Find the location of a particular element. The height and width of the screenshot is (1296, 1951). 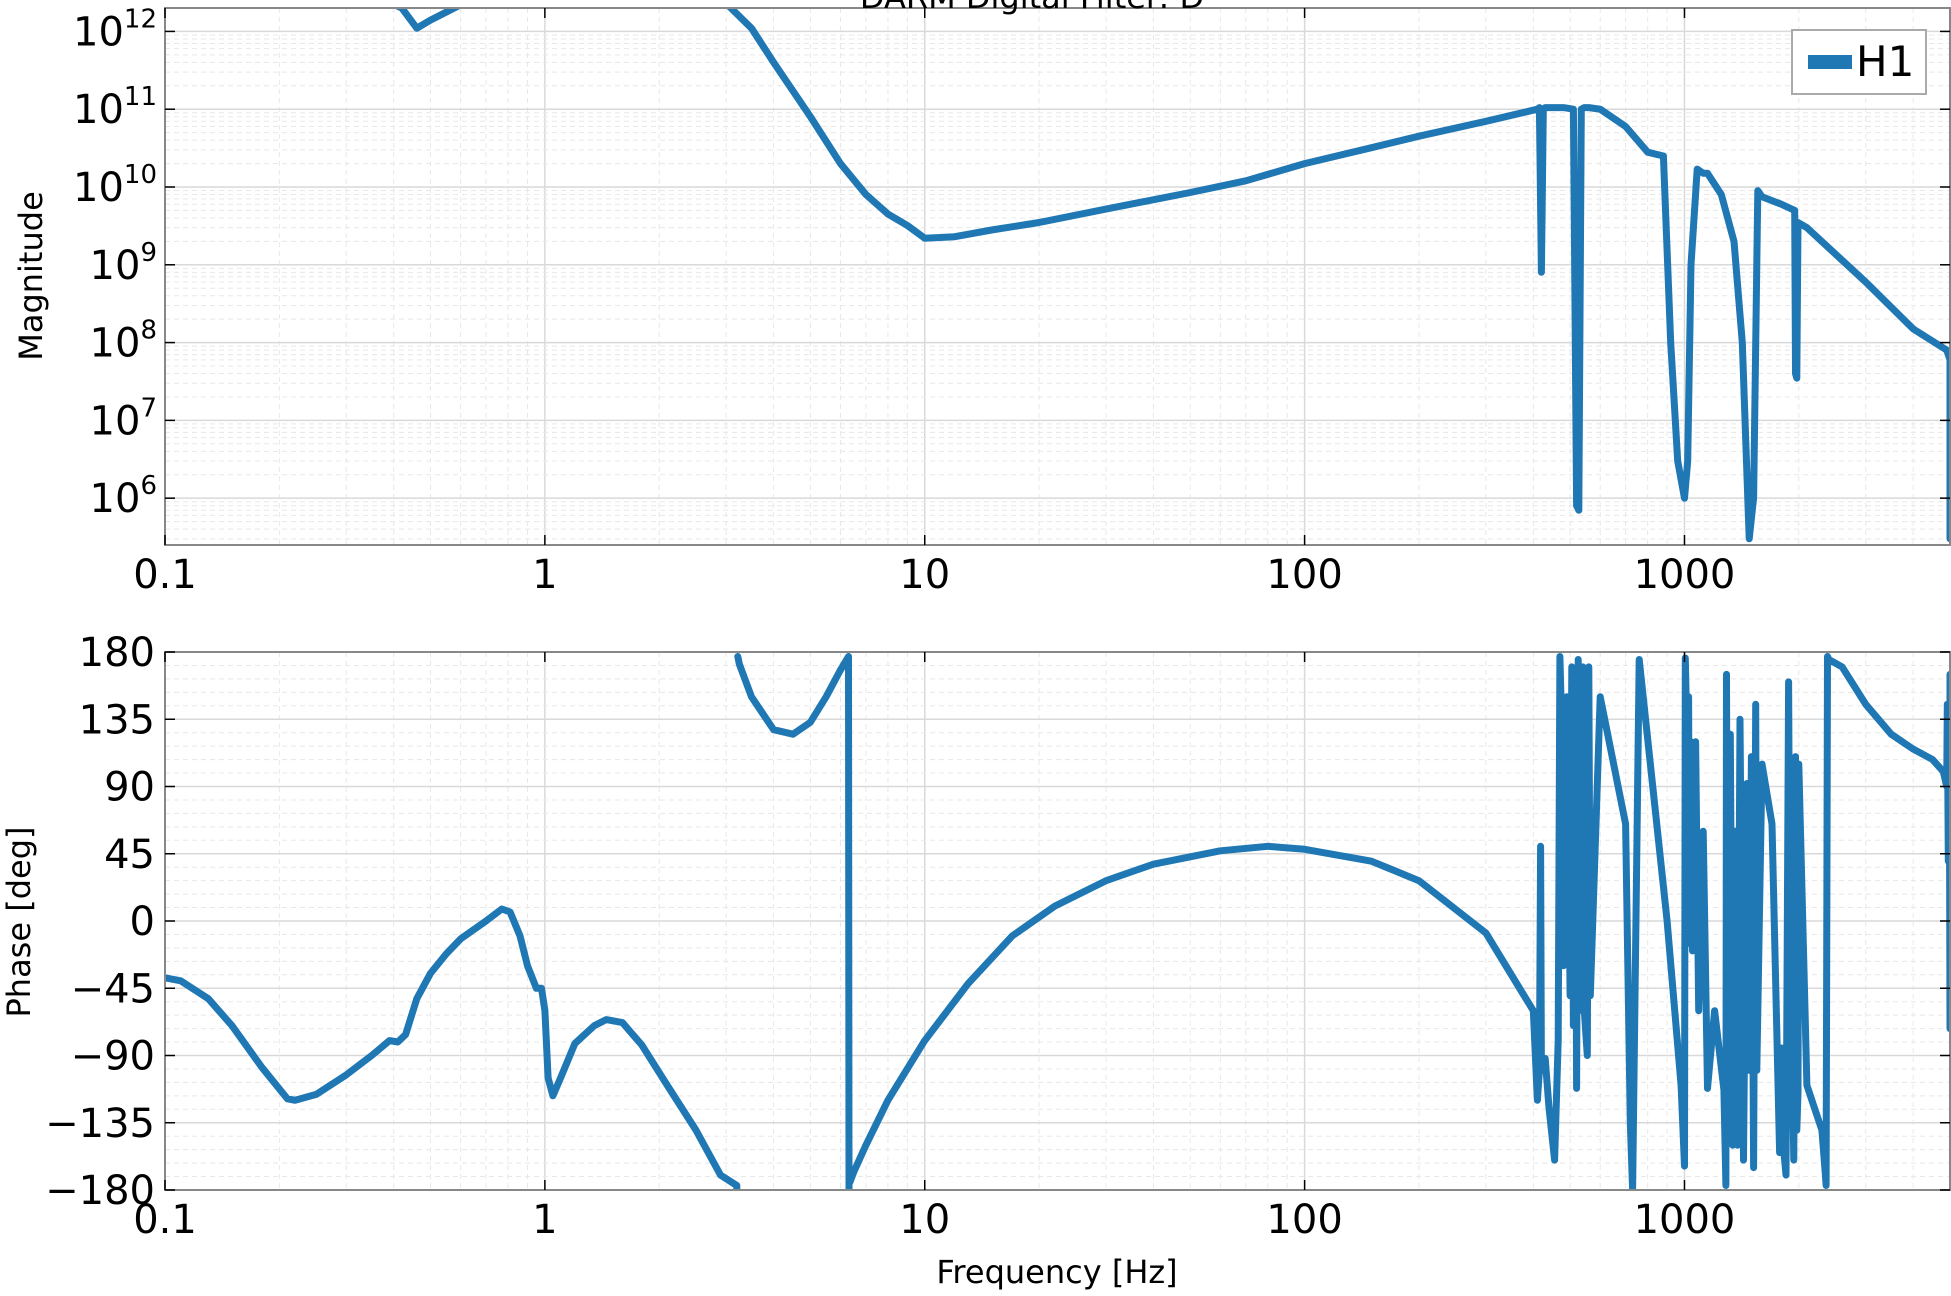

y-tick-label: 180 is located at coordinates (117, 653).